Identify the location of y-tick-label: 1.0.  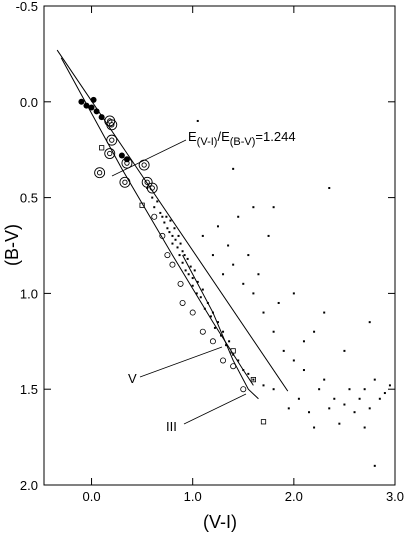
(29, 293).